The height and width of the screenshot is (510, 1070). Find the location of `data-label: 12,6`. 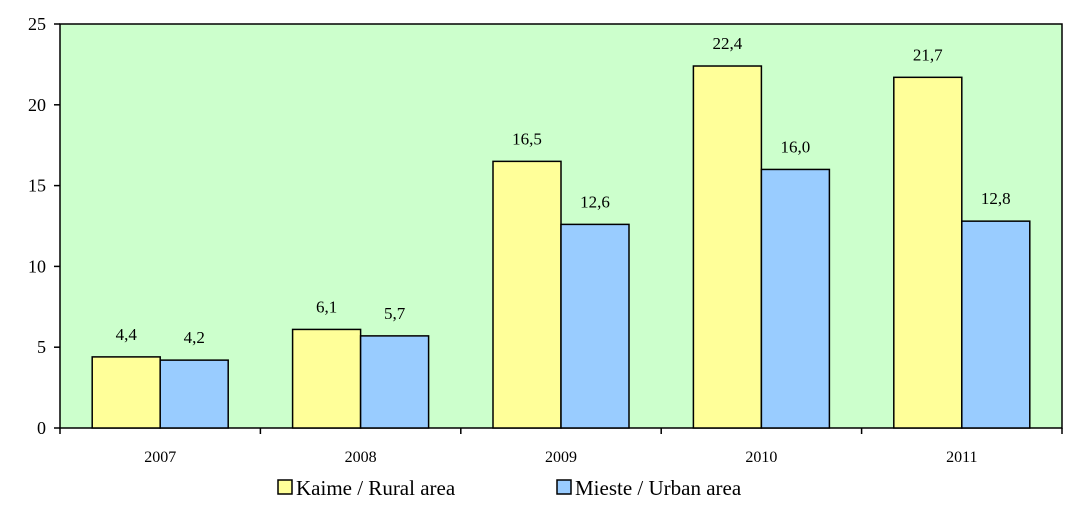

data-label: 12,6 is located at coordinates (595, 201).